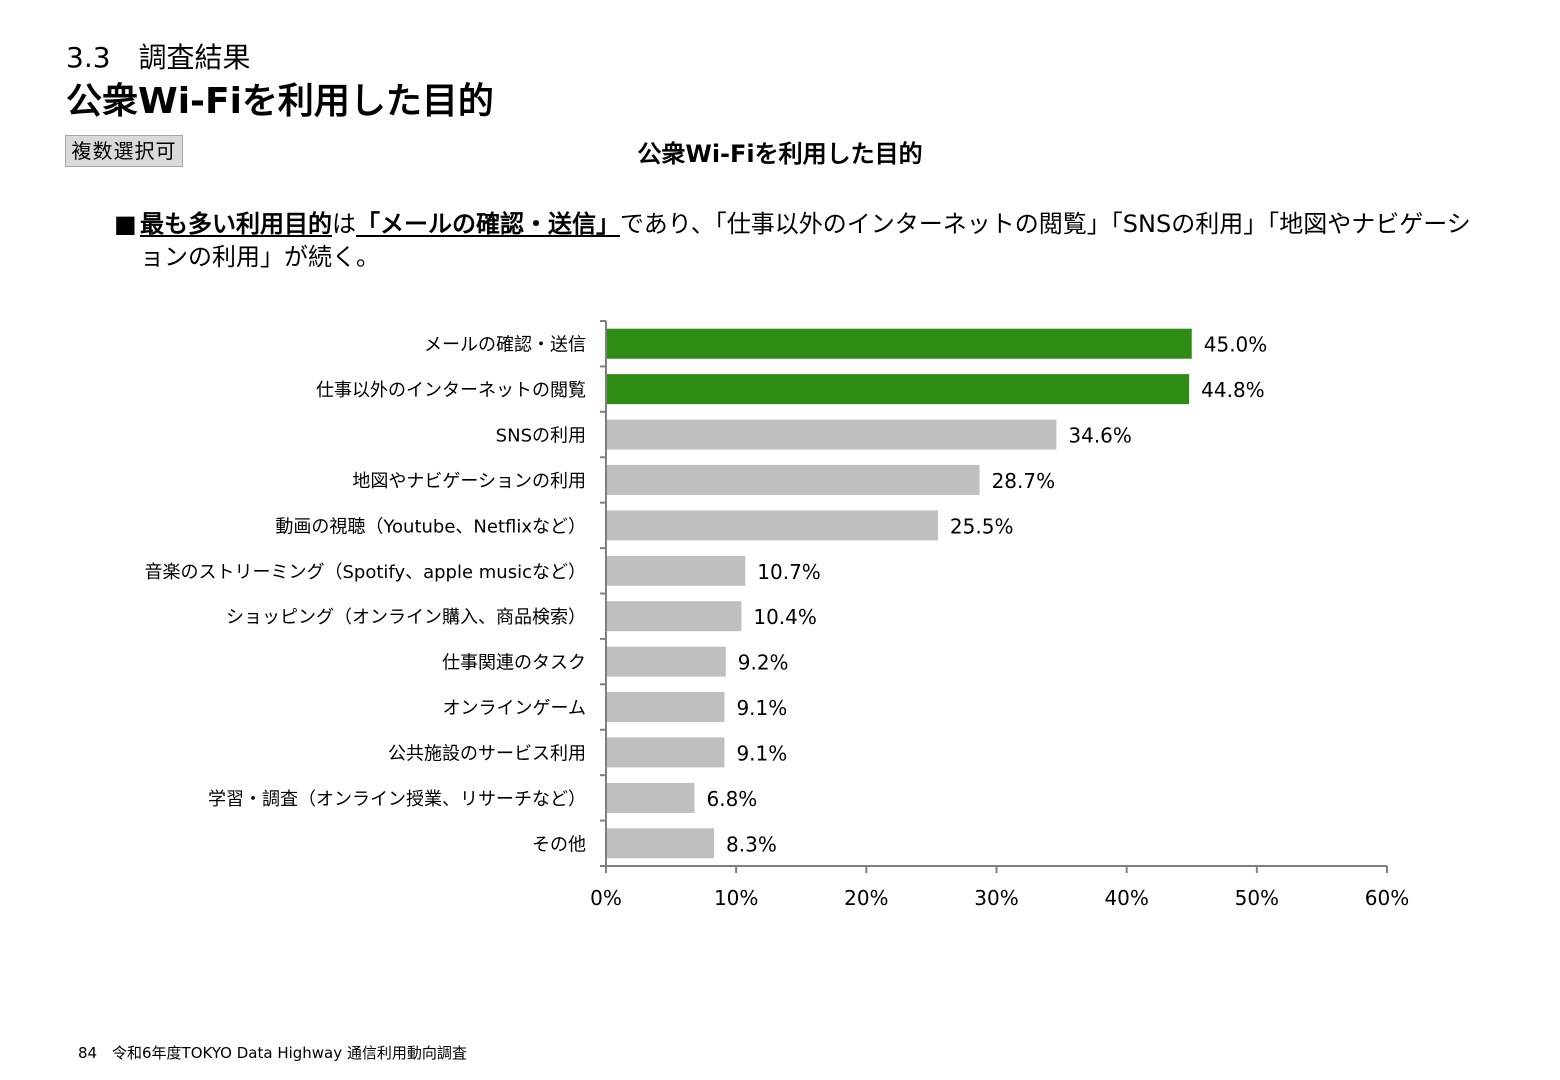 This screenshot has width=1560, height=1080. I want to click on x-tick-label: 0%, so click(606, 898).